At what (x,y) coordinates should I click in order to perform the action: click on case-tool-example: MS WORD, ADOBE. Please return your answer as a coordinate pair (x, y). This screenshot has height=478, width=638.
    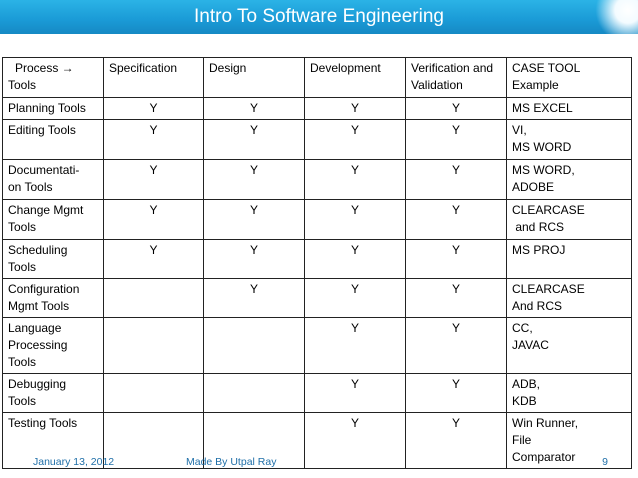
    Looking at the image, I should click on (569, 179).